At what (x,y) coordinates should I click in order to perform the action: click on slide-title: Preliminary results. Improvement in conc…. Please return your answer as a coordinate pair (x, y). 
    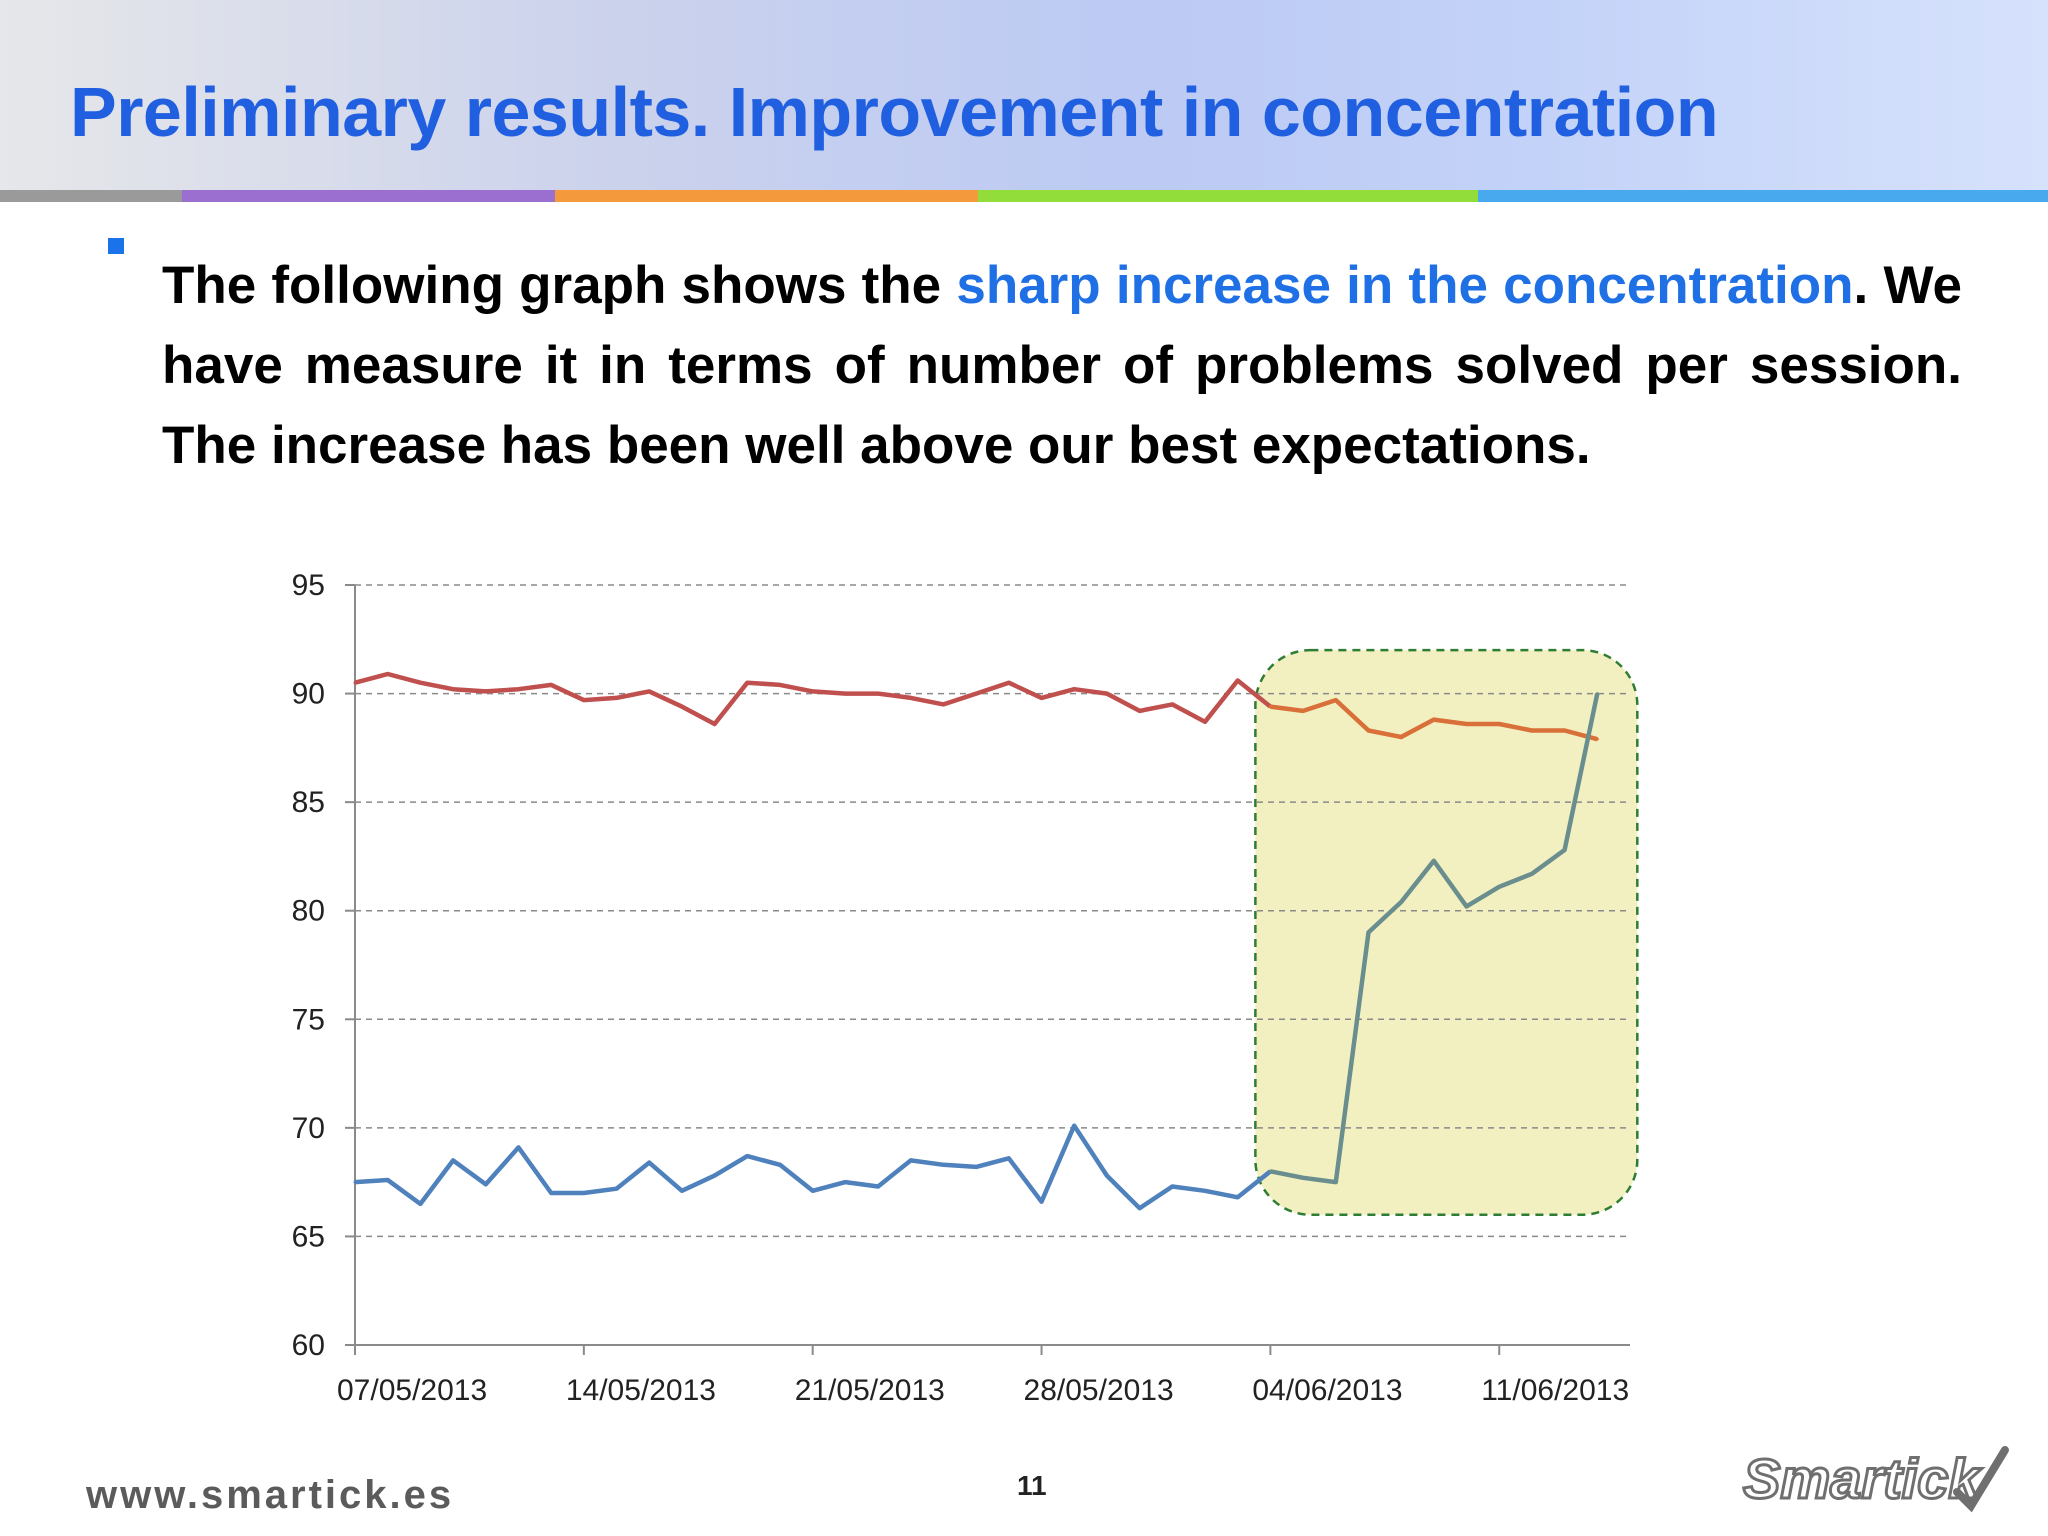
    Looking at the image, I should click on (894, 112).